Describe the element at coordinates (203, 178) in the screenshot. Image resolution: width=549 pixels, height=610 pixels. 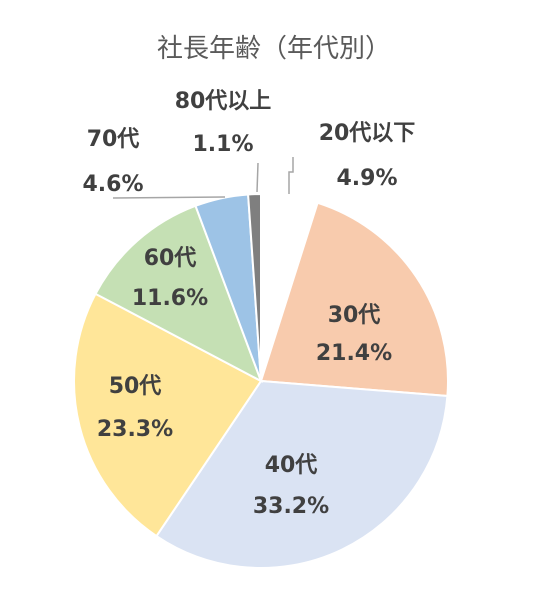
I see `leader-lines` at that location.